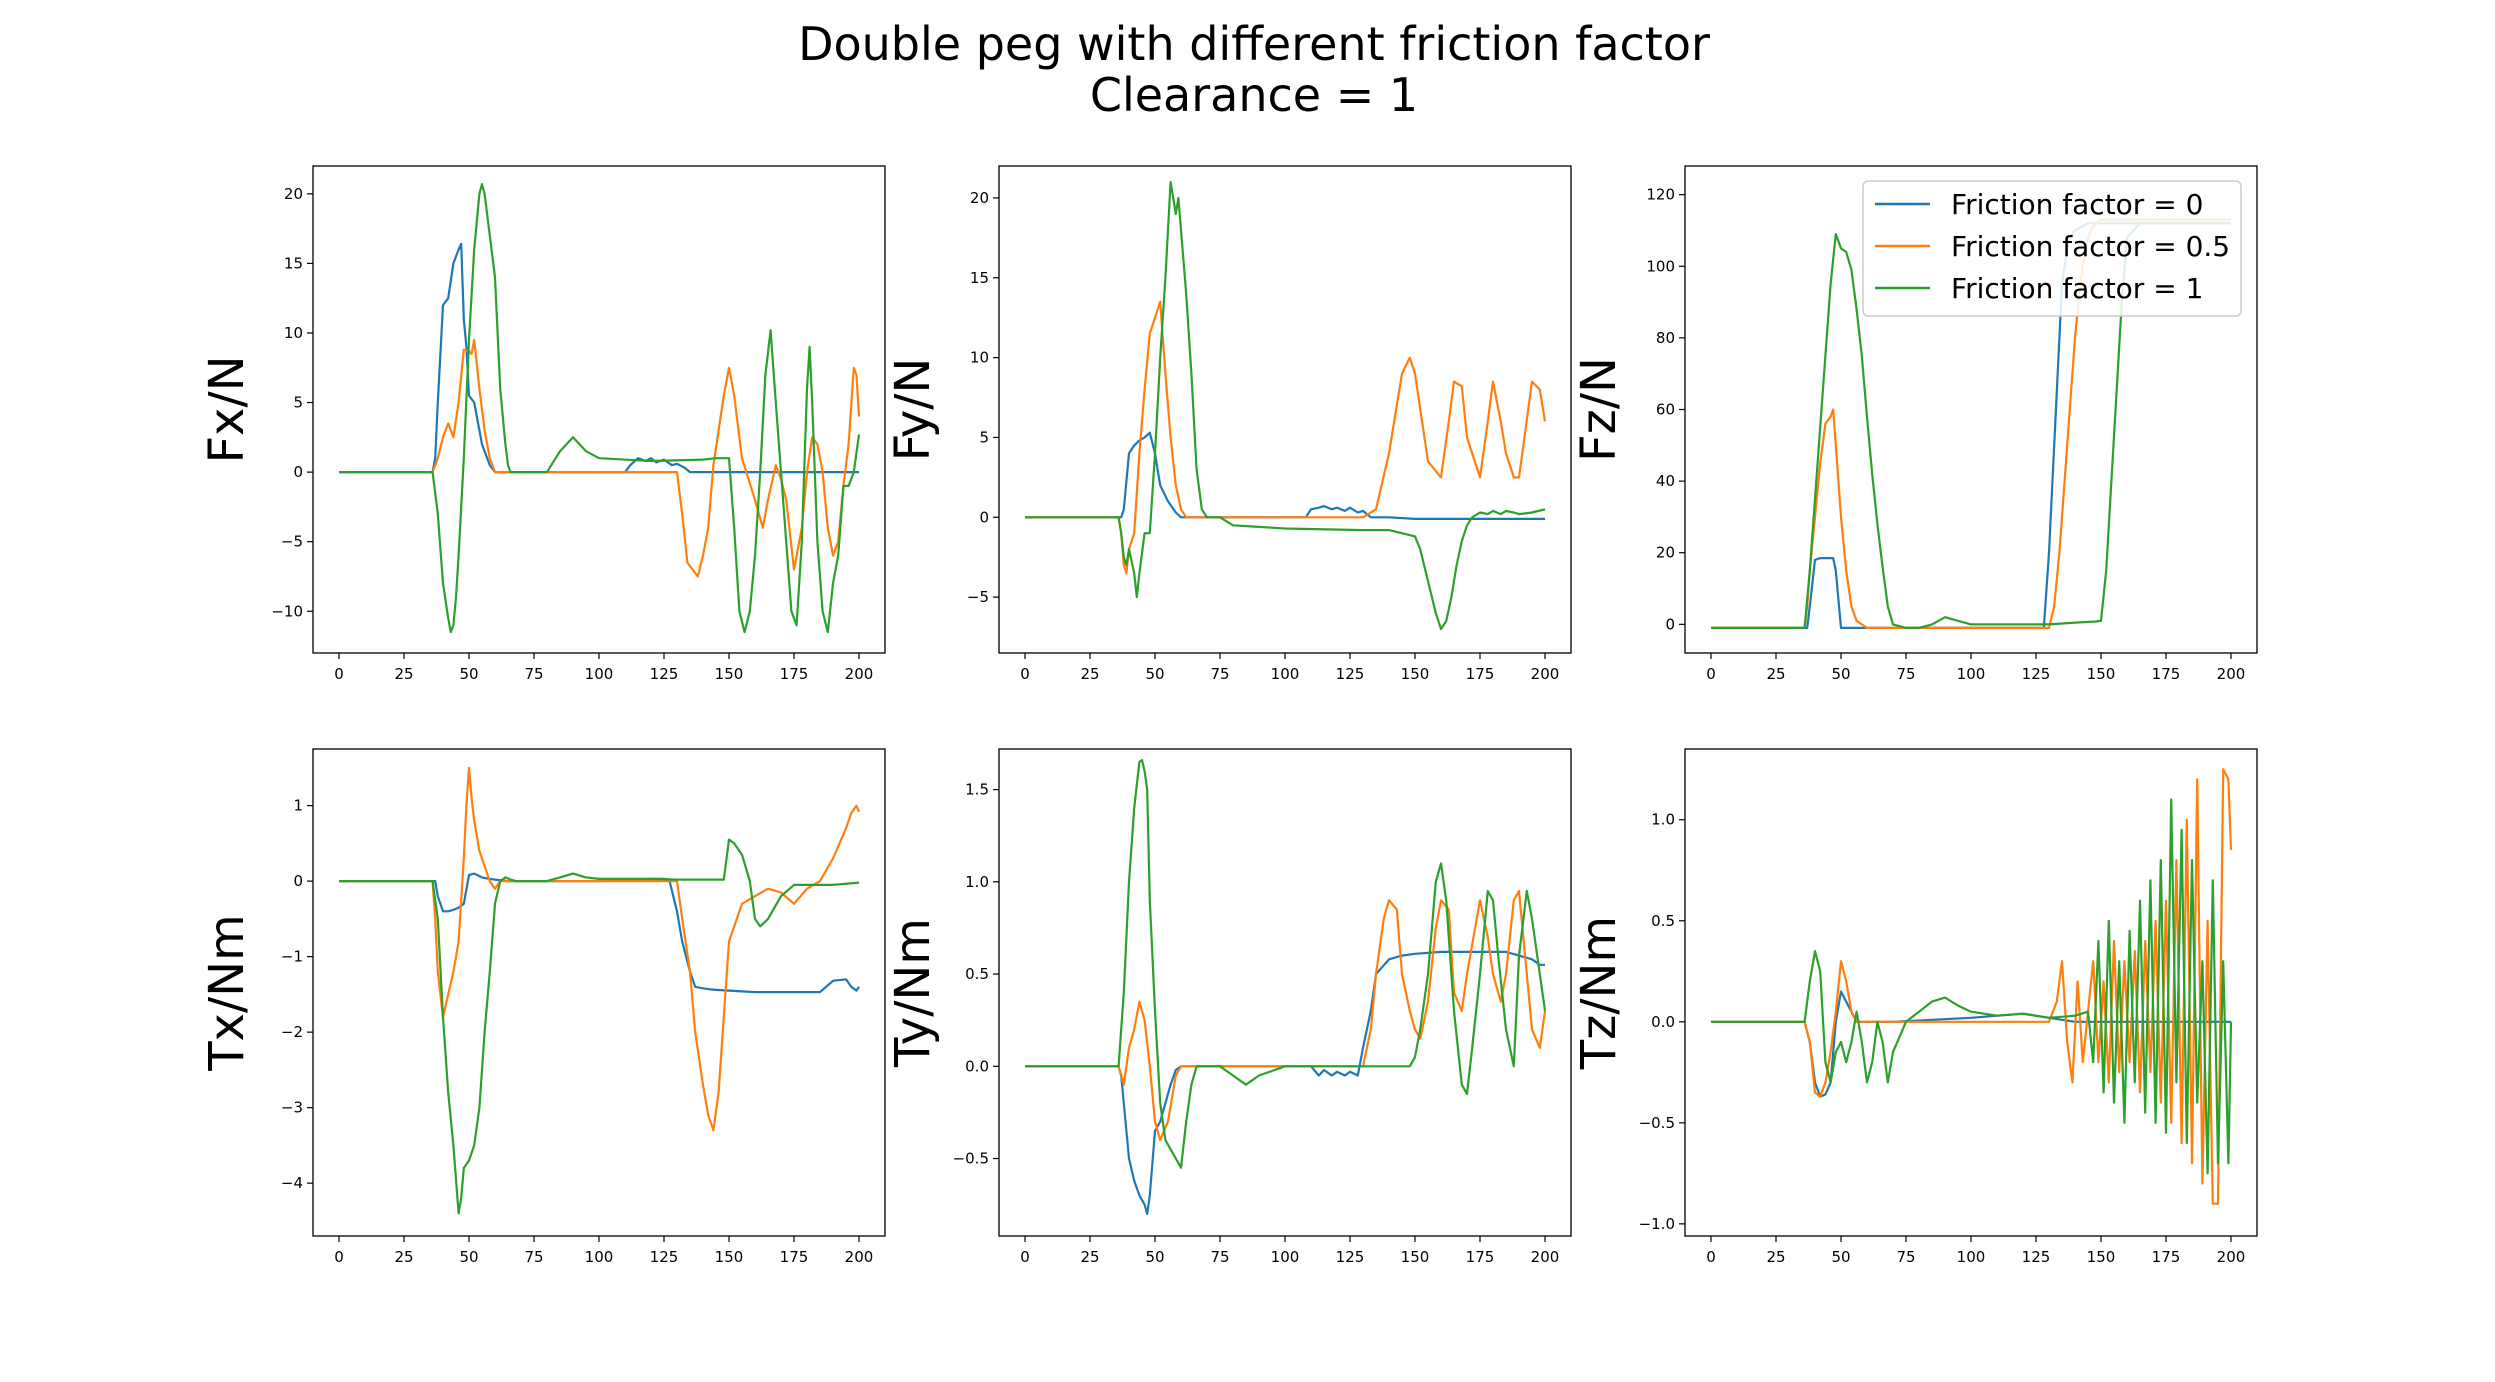  I want to click on ty-xtick-label: 50, so click(1154, 1257).